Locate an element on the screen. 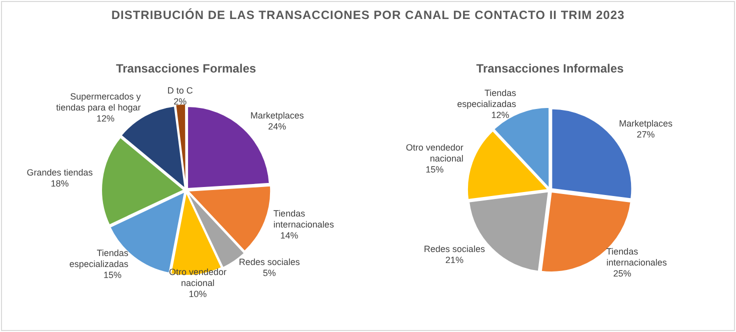 This screenshot has height=332, width=736. slice-label: Grandes tiendas is located at coordinates (60, 172).